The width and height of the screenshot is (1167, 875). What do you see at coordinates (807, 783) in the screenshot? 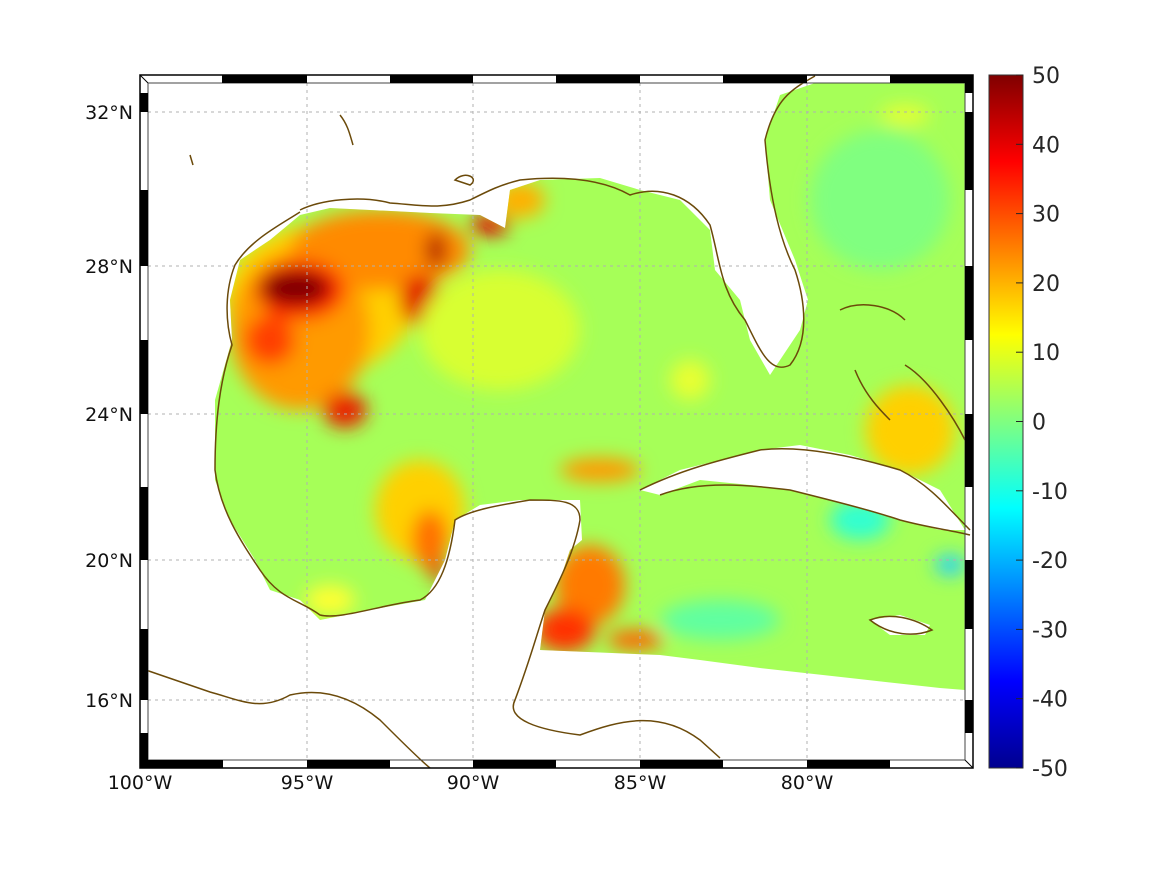
I see `lon-label: 80°W` at bounding box center [807, 783].